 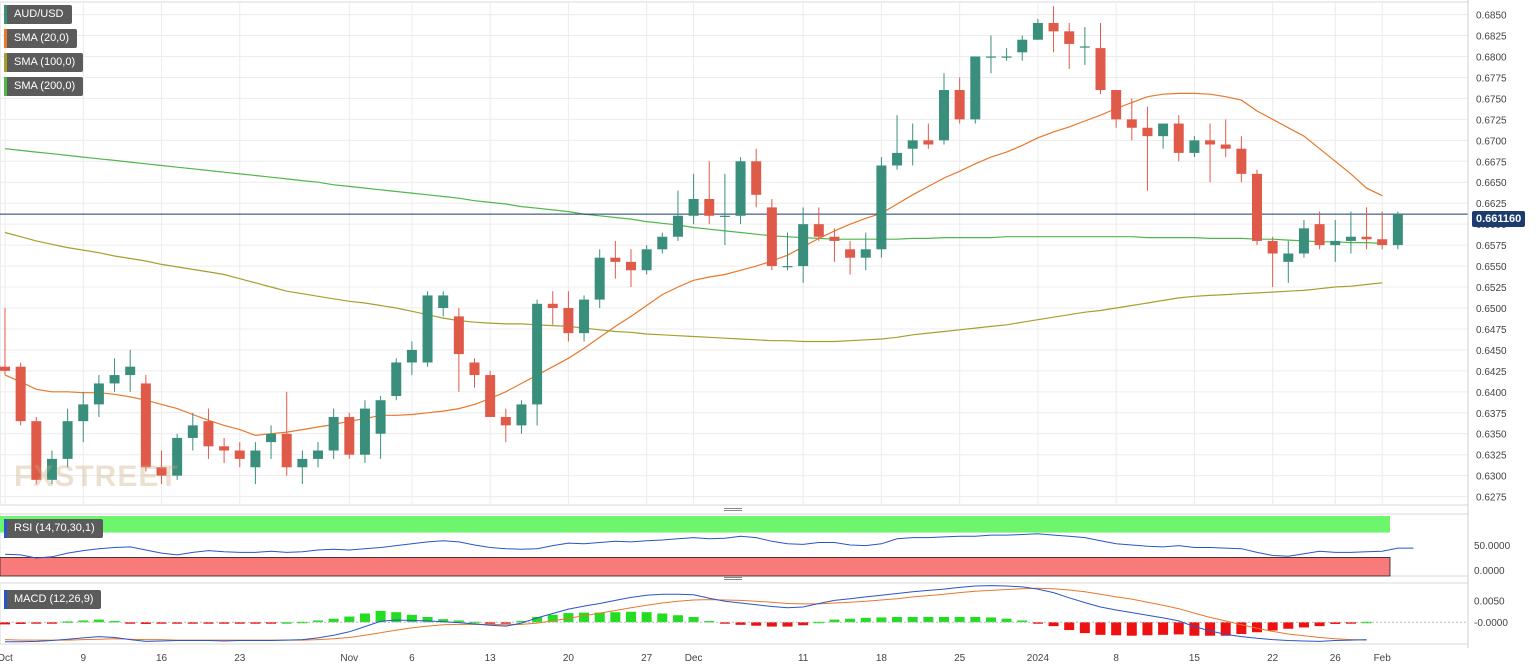 I want to click on x-tick-label: 18, so click(x=882, y=658).